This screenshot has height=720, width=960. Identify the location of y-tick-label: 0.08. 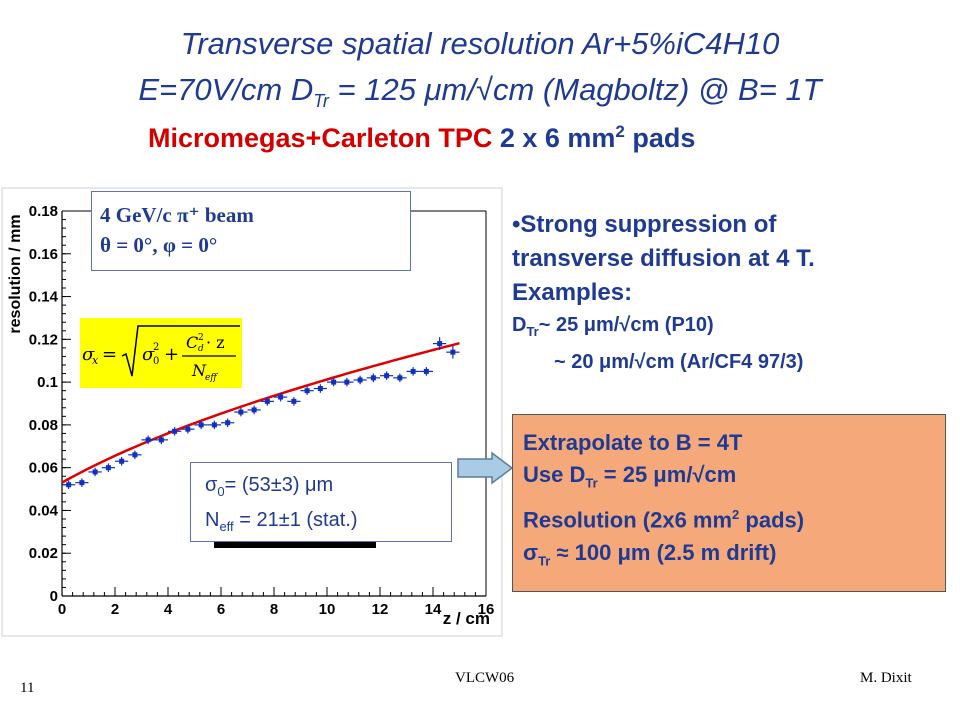
(43, 425).